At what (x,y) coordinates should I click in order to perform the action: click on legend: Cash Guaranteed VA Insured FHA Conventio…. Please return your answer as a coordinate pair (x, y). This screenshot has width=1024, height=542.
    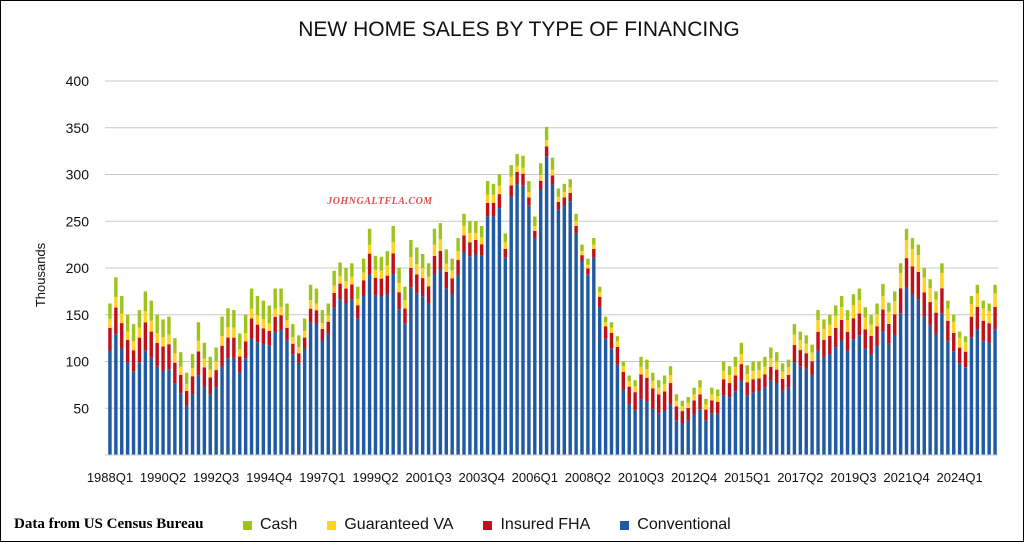
    Looking at the image, I should click on (502, 525).